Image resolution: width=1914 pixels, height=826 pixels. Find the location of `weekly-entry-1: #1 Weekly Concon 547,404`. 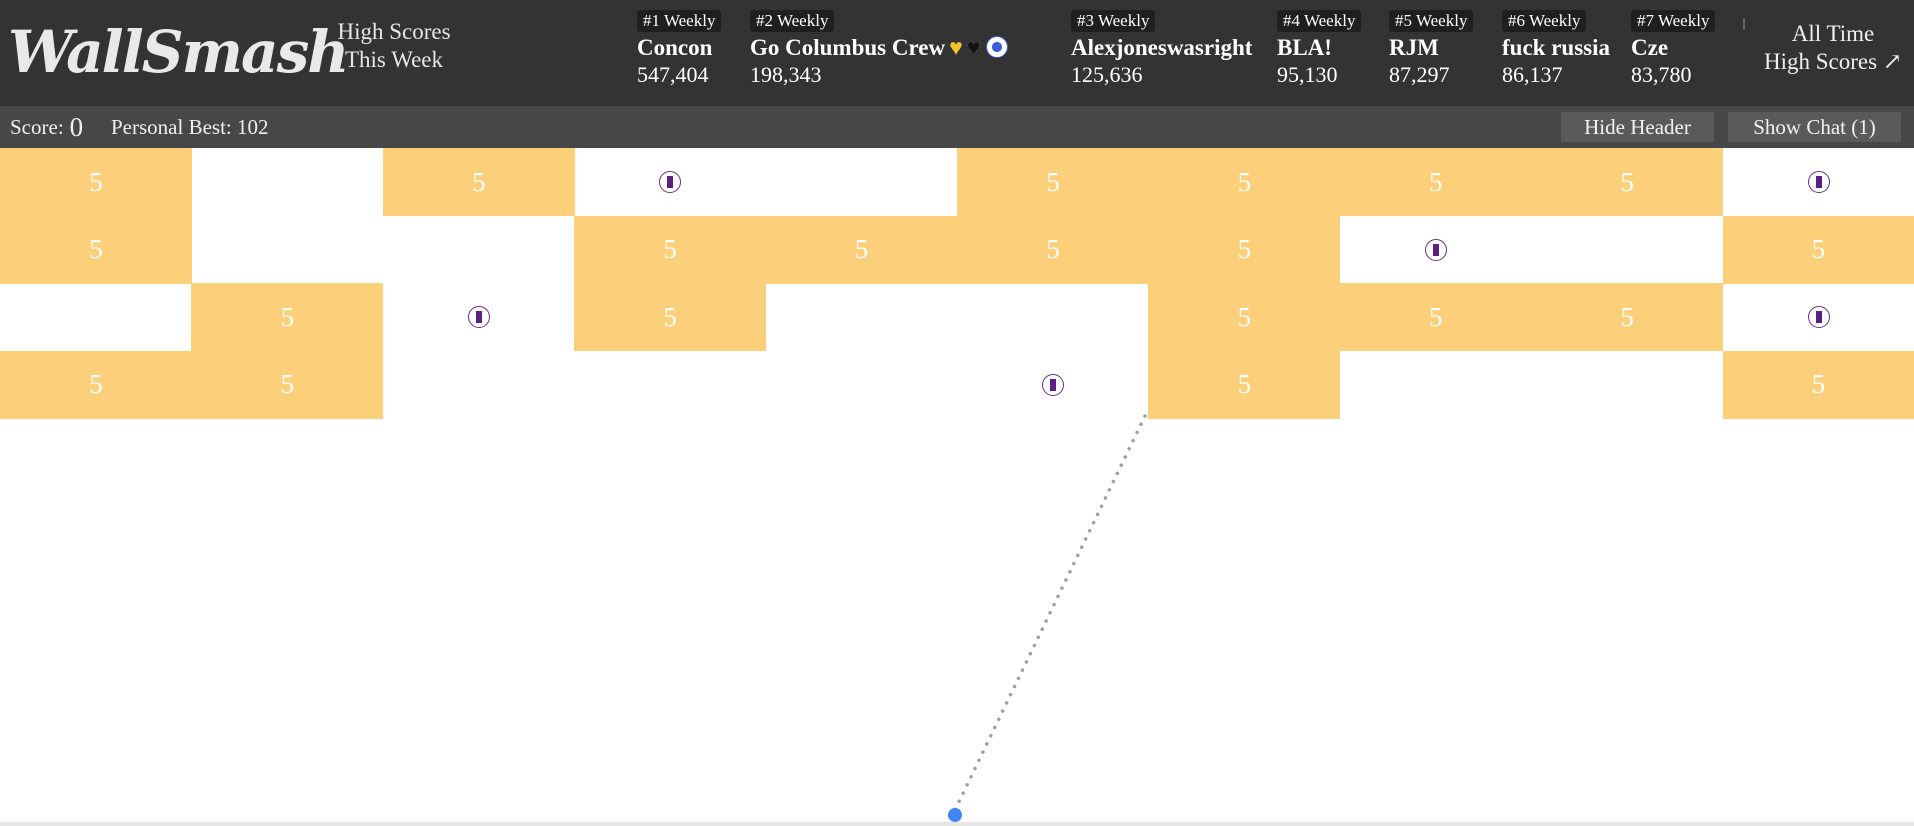

weekly-entry-1: #1 Weekly Concon 547,404 is located at coordinates (679, 49).